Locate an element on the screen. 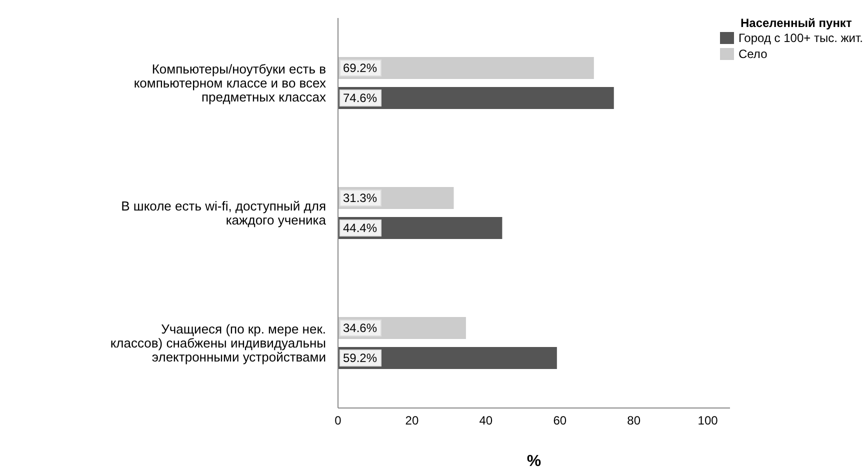  x-tick-label: 0 is located at coordinates (338, 421).